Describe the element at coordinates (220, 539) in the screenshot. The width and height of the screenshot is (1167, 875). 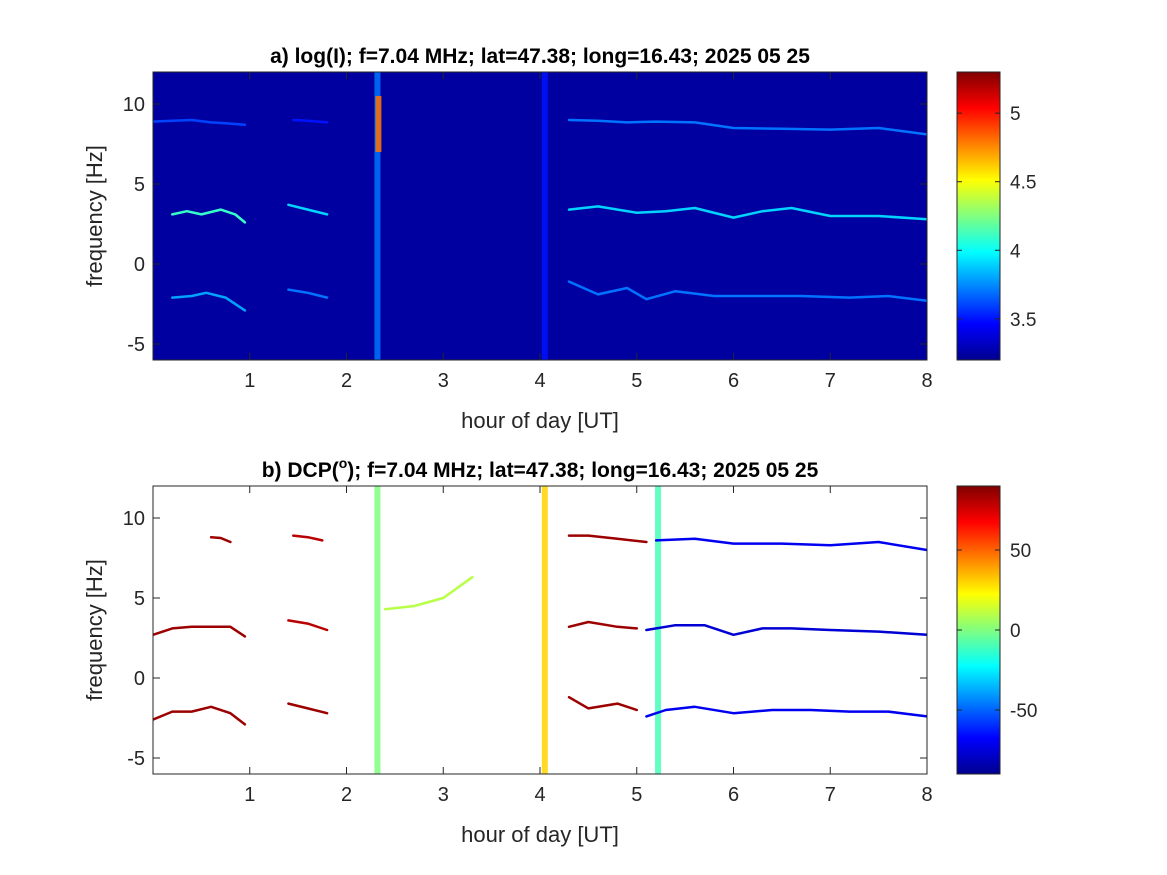
I see `panel-b-trace-upper-early` at that location.